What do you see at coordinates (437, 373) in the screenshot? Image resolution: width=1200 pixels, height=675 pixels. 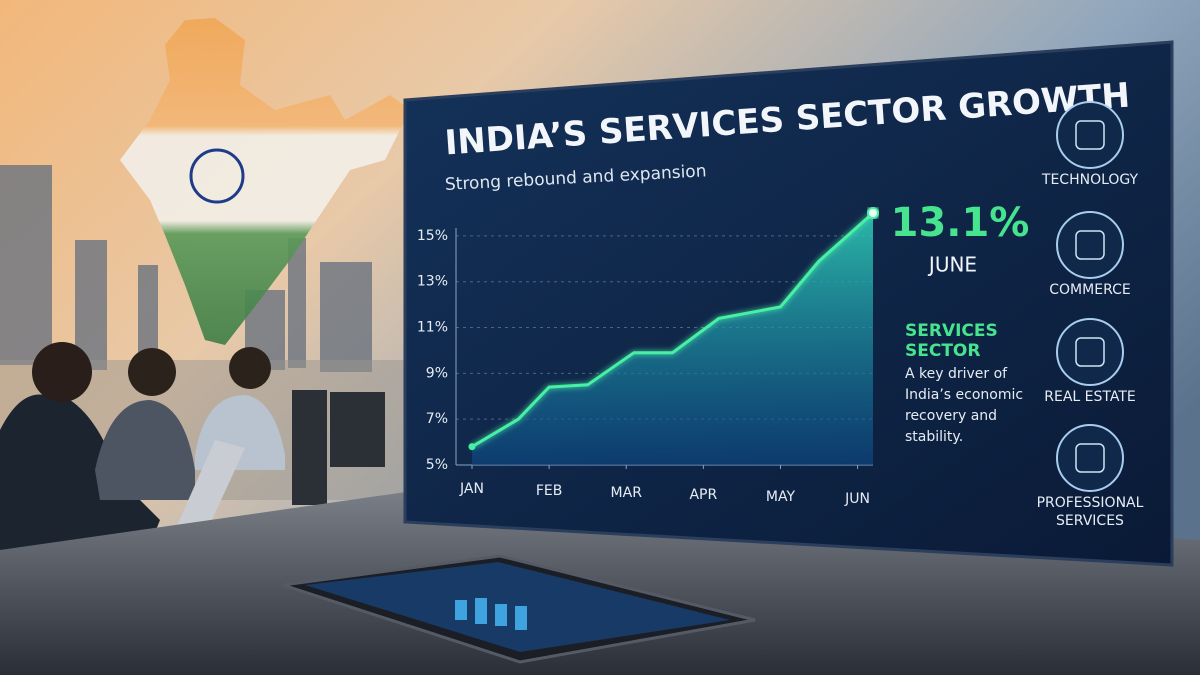 I see `y-tick-label: 9%` at bounding box center [437, 373].